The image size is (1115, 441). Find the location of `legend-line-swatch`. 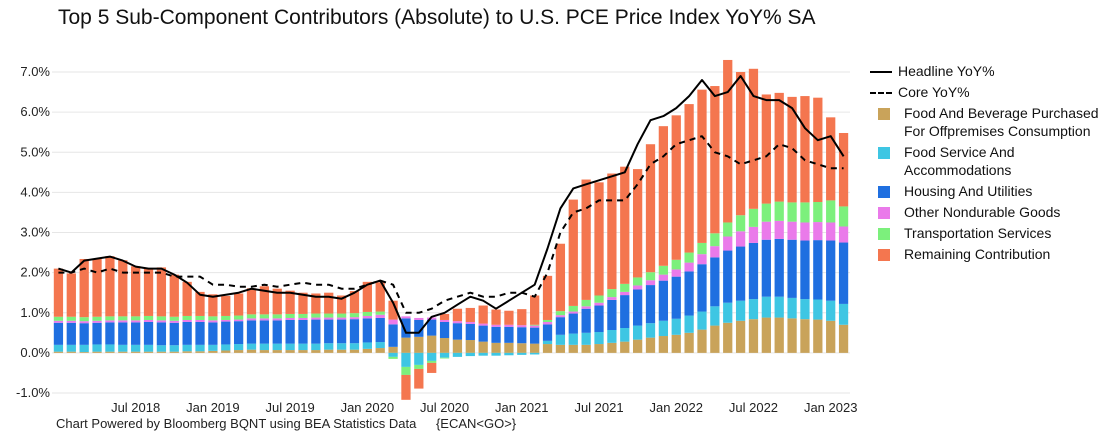

legend-line-swatch is located at coordinates (881, 93).